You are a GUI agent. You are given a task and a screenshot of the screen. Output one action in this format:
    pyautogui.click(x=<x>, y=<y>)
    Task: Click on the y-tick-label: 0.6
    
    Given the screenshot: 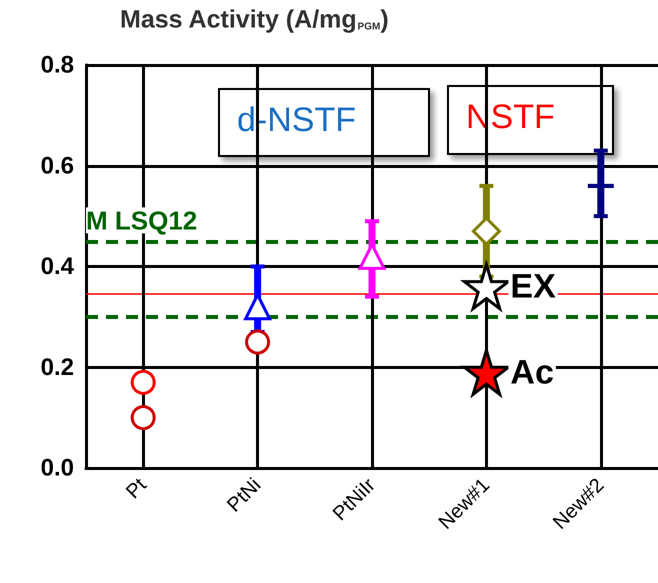 What is the action you would take?
    pyautogui.click(x=57, y=166)
    